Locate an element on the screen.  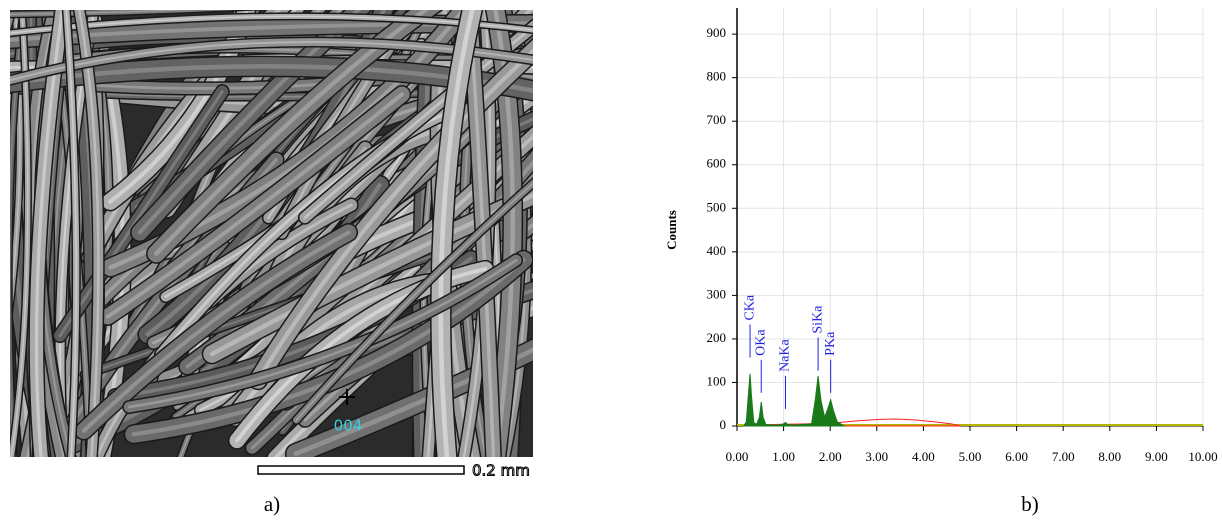
peak-label: PKa is located at coordinates (830, 343).